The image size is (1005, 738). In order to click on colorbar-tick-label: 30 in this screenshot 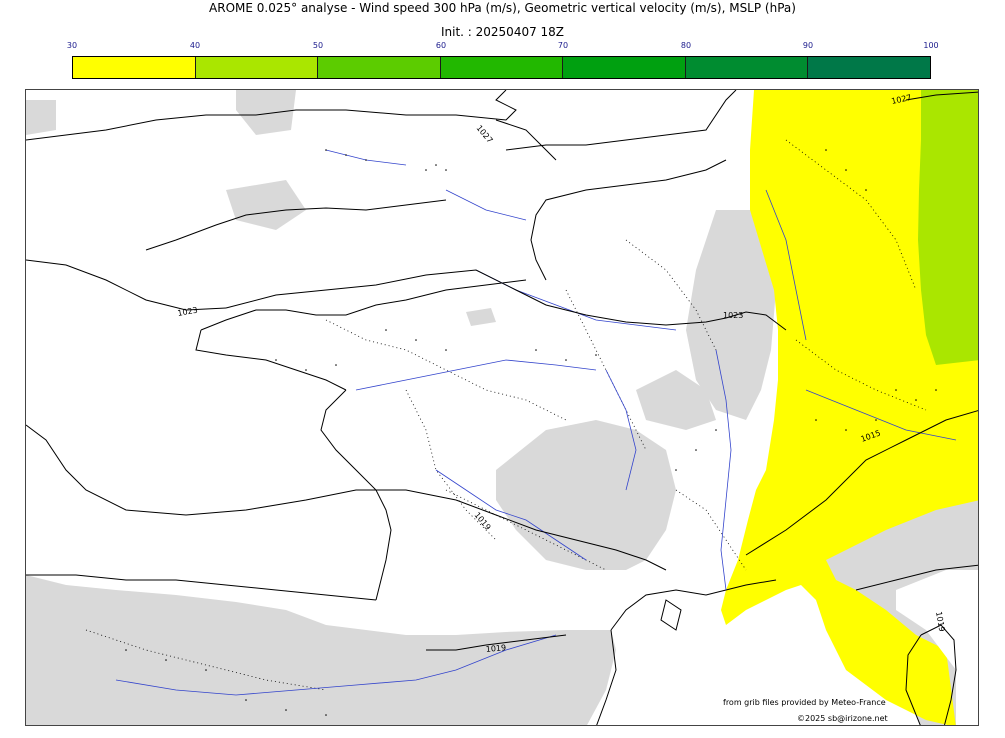, I will do `click(72, 45)`.